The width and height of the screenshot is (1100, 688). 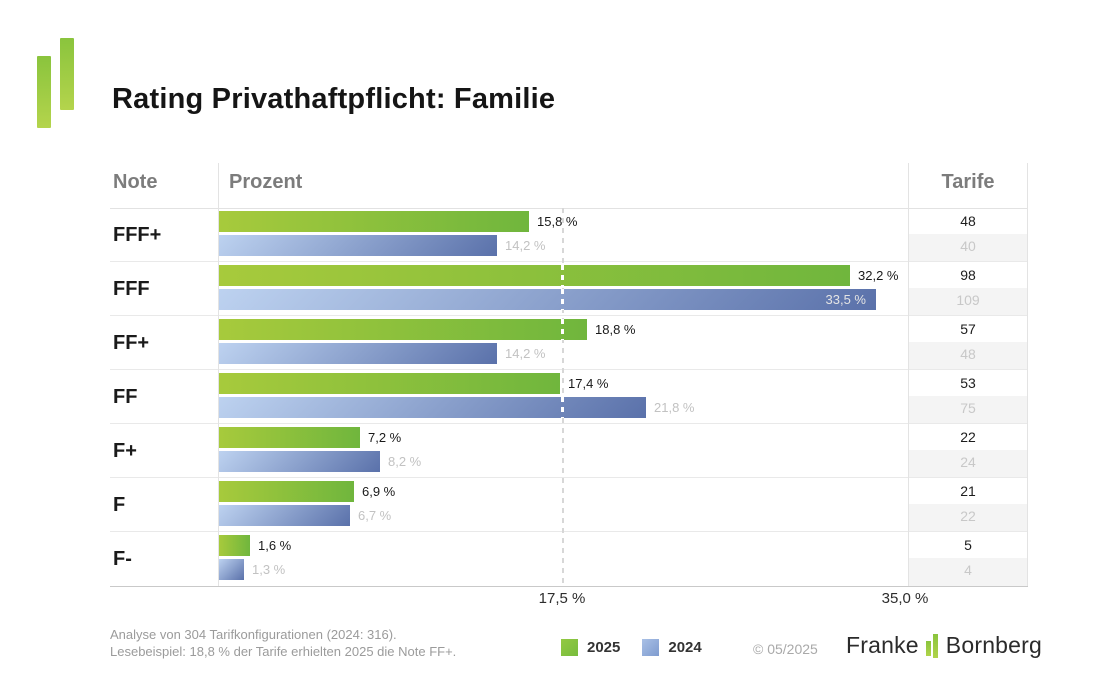 I want to click on bar-value-label: 7,2 %, so click(x=385, y=437).